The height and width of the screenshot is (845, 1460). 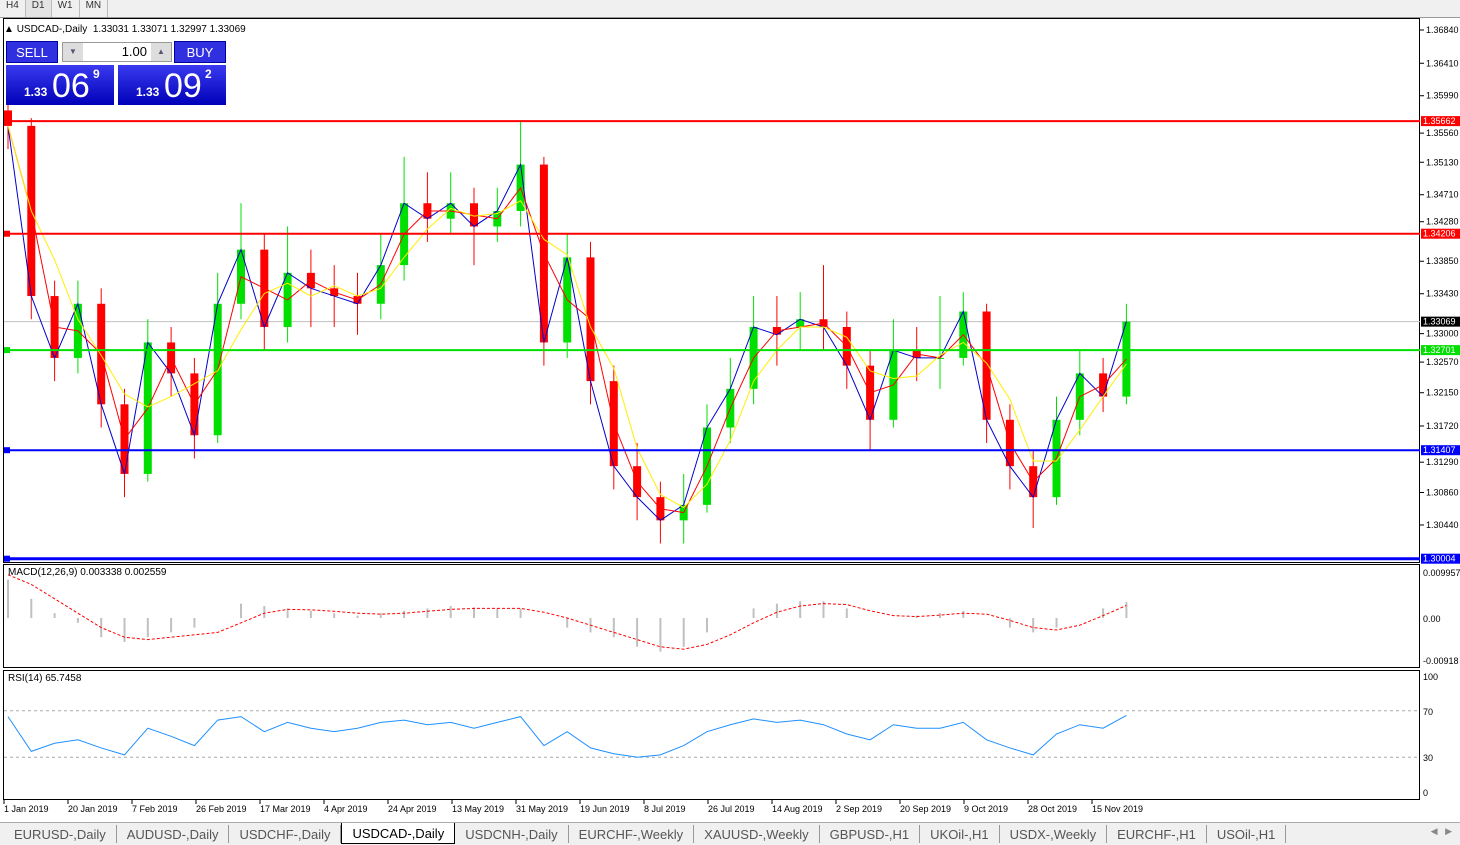 What do you see at coordinates (1442, 133) in the screenshot?
I see `price-tick-label: 1.35560` at bounding box center [1442, 133].